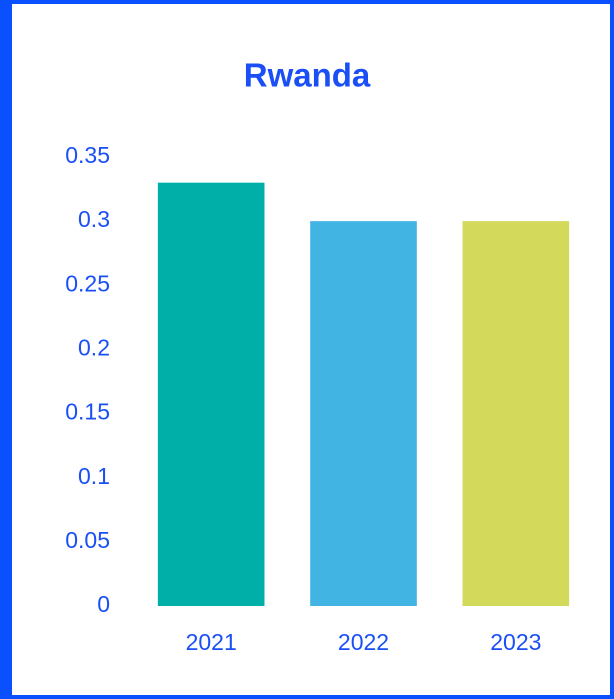 This screenshot has height=699, width=614. I want to click on y-tick-label: 0.3, so click(94, 219).